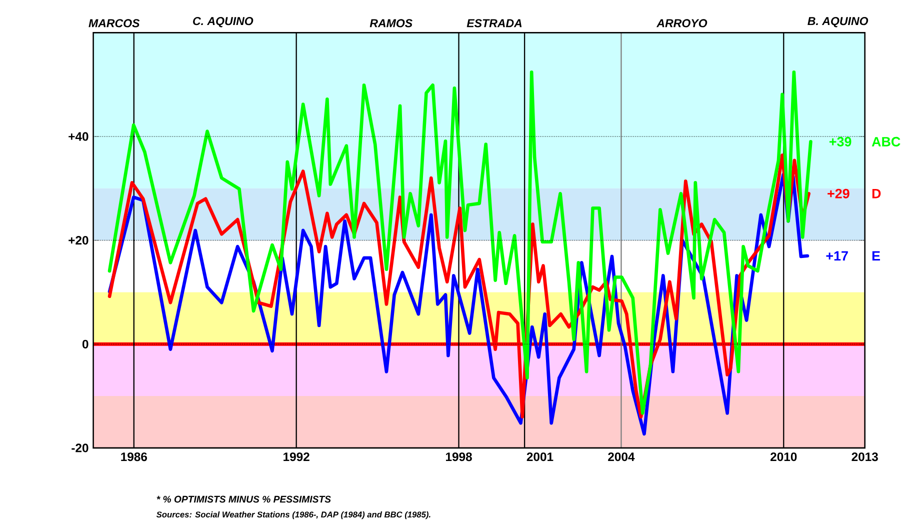 The image size is (911, 525). Describe the element at coordinates (494, 23) in the screenshot. I see `text: ESTRADA` at that location.